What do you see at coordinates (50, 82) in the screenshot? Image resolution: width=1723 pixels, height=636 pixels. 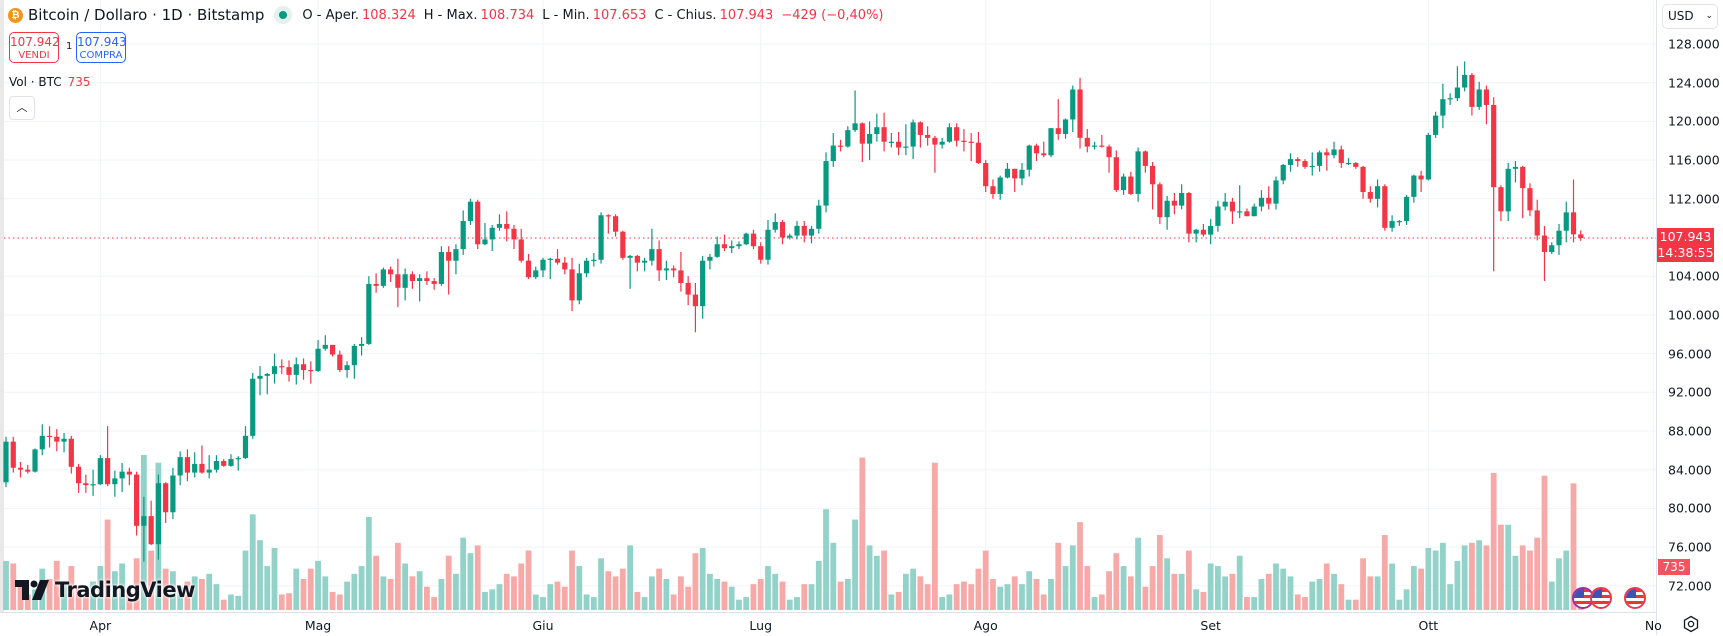 I see `volume-legend: Vol · BTC 735` at bounding box center [50, 82].